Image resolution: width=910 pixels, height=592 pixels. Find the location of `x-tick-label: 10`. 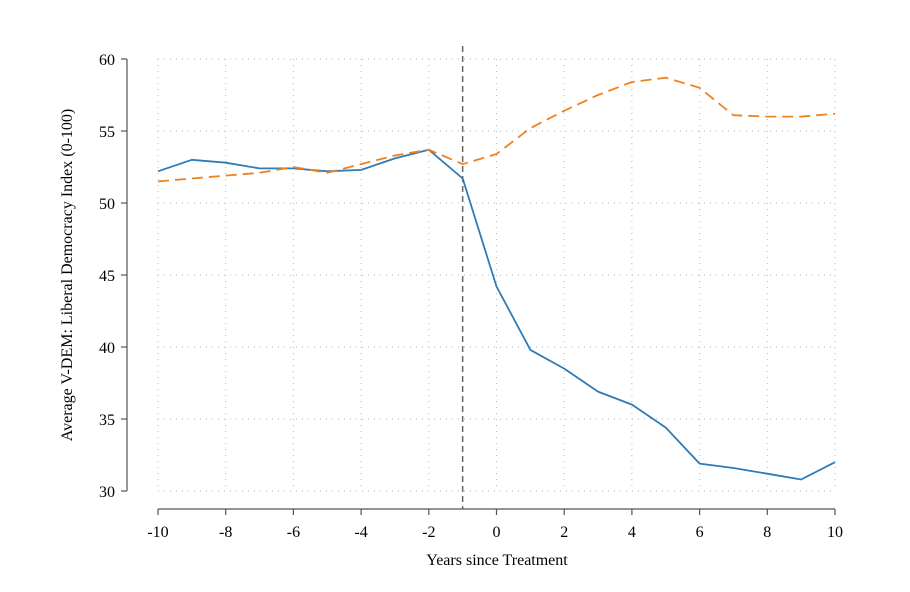

x-tick-label: 10 is located at coordinates (835, 532).